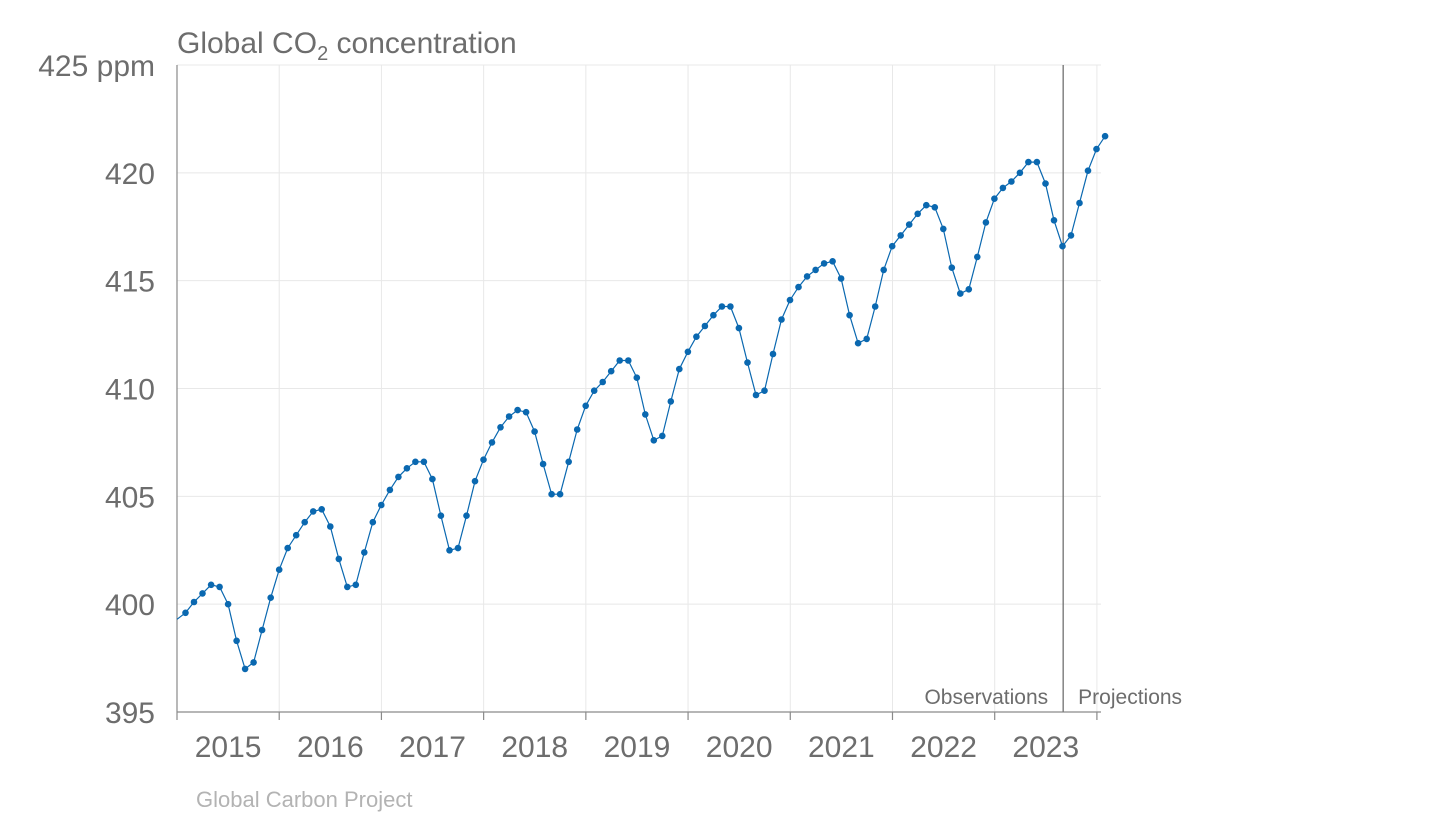  Describe the element at coordinates (637, 747) in the screenshot. I see `x-tick-labels: 2015 2016 2017 2018 2019 2020 2021 2022 2023` at that location.